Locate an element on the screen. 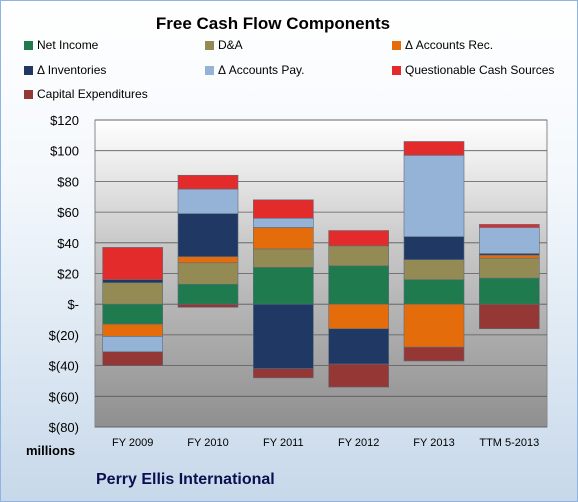  legend-item: Δ Accounts Pay. is located at coordinates (255, 70).